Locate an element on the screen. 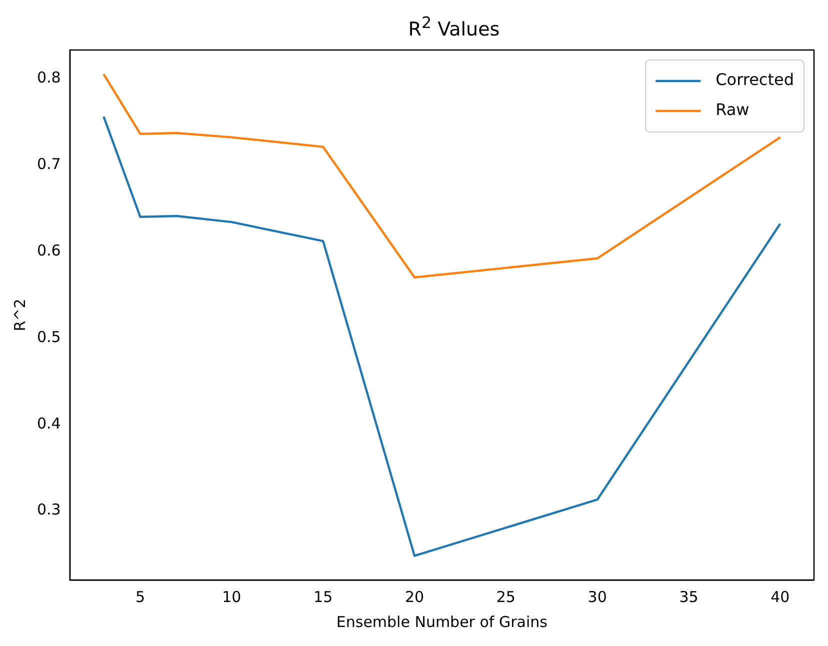  y-tick-label: 0.6 is located at coordinates (48, 250).